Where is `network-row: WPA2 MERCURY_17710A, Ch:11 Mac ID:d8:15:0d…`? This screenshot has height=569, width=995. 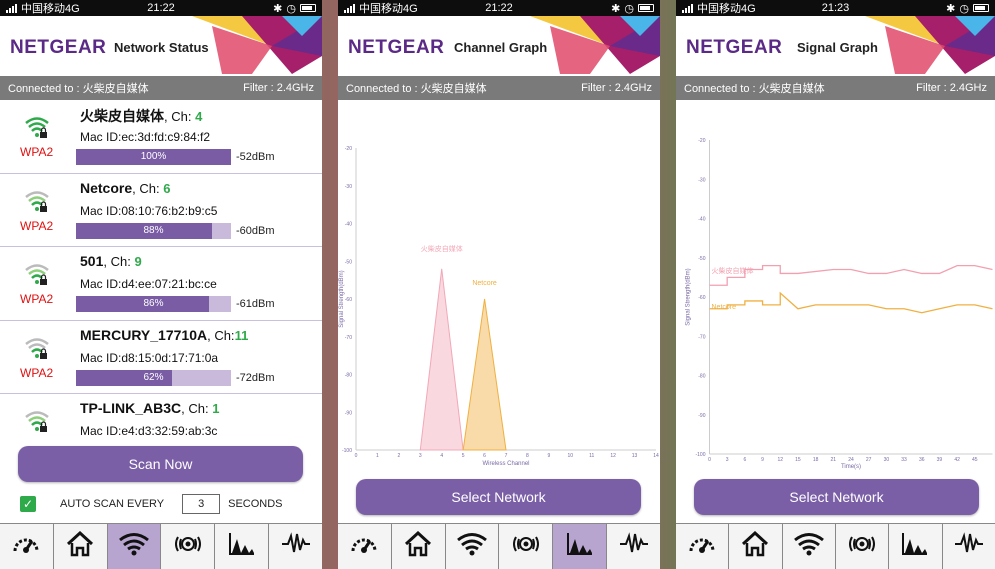 network-row: WPA2 MERCURY_17710A, Ch:11 Mac ID:d8:15:0d… is located at coordinates (161, 357).